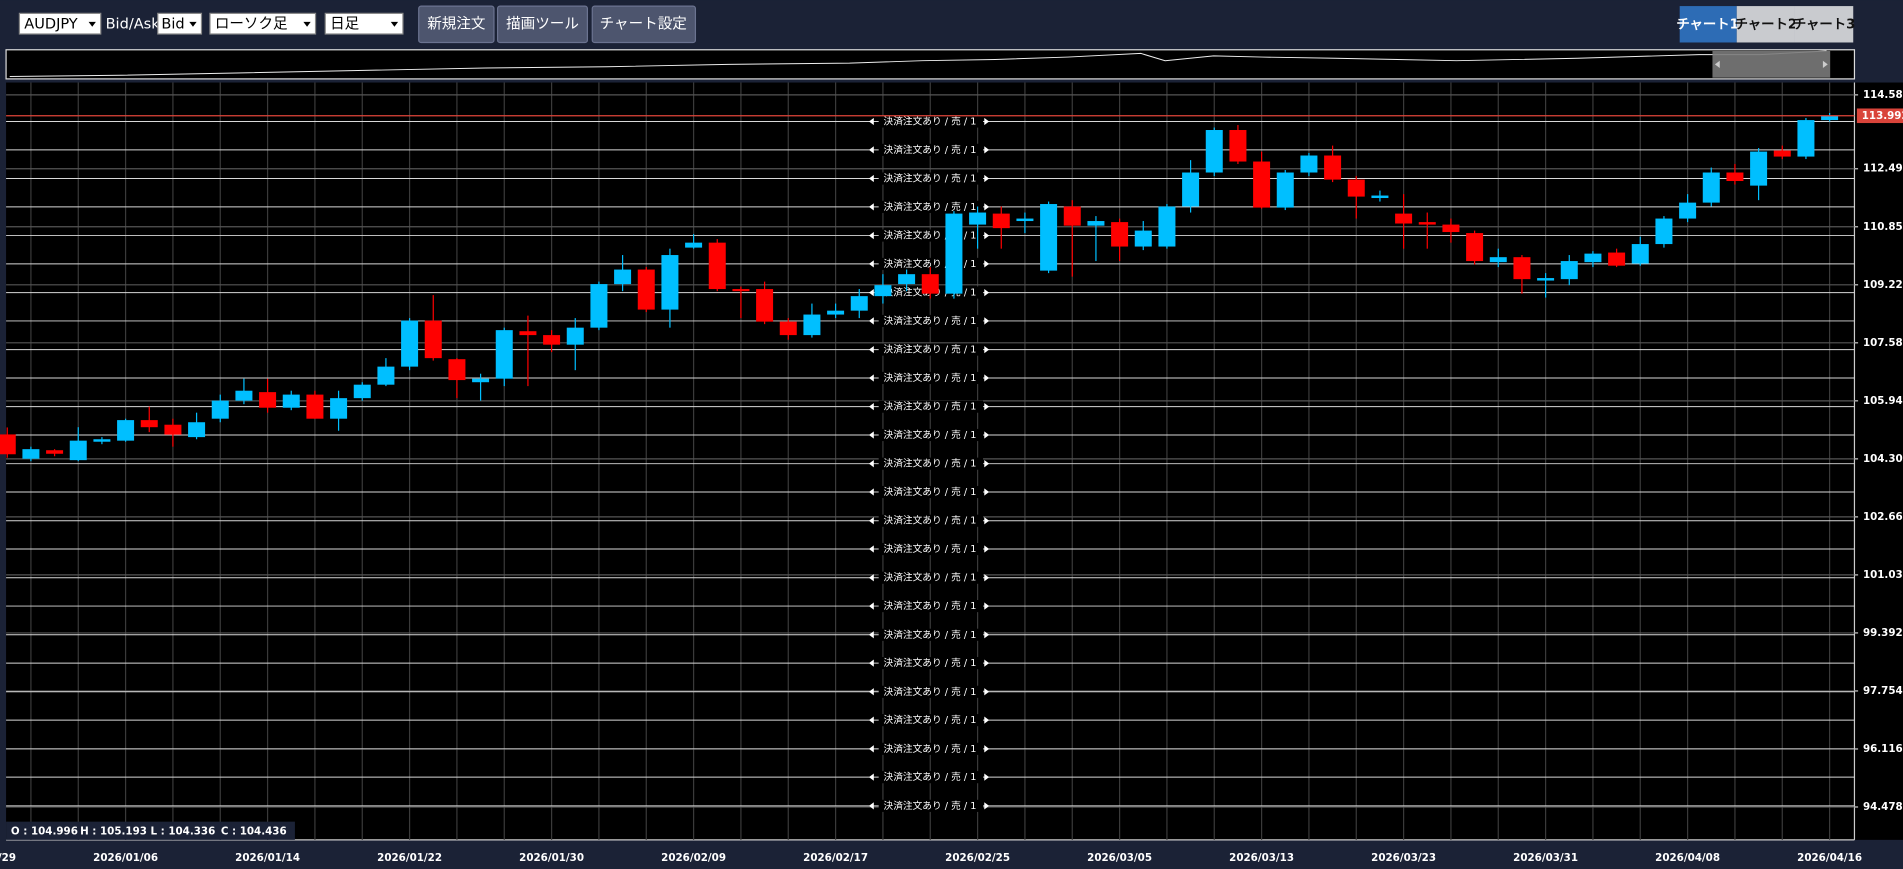 This screenshot has height=869, width=1903. What do you see at coordinates (254, 831) in the screenshot?
I see `readout-close: C : 104.436` at bounding box center [254, 831].